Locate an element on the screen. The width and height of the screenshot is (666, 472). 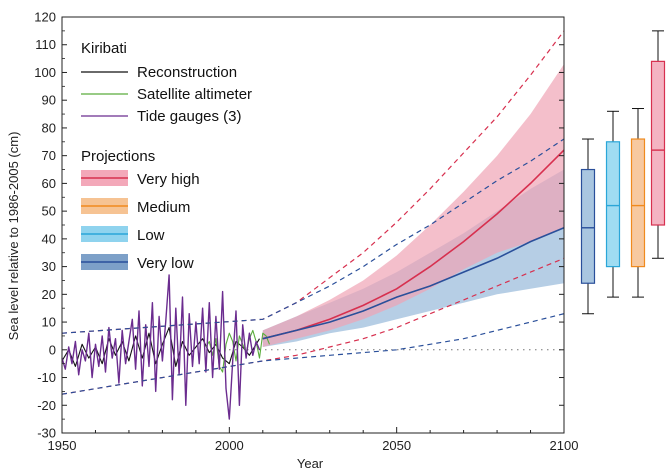
y-tick-label: 50 is located at coordinates (49, 211).